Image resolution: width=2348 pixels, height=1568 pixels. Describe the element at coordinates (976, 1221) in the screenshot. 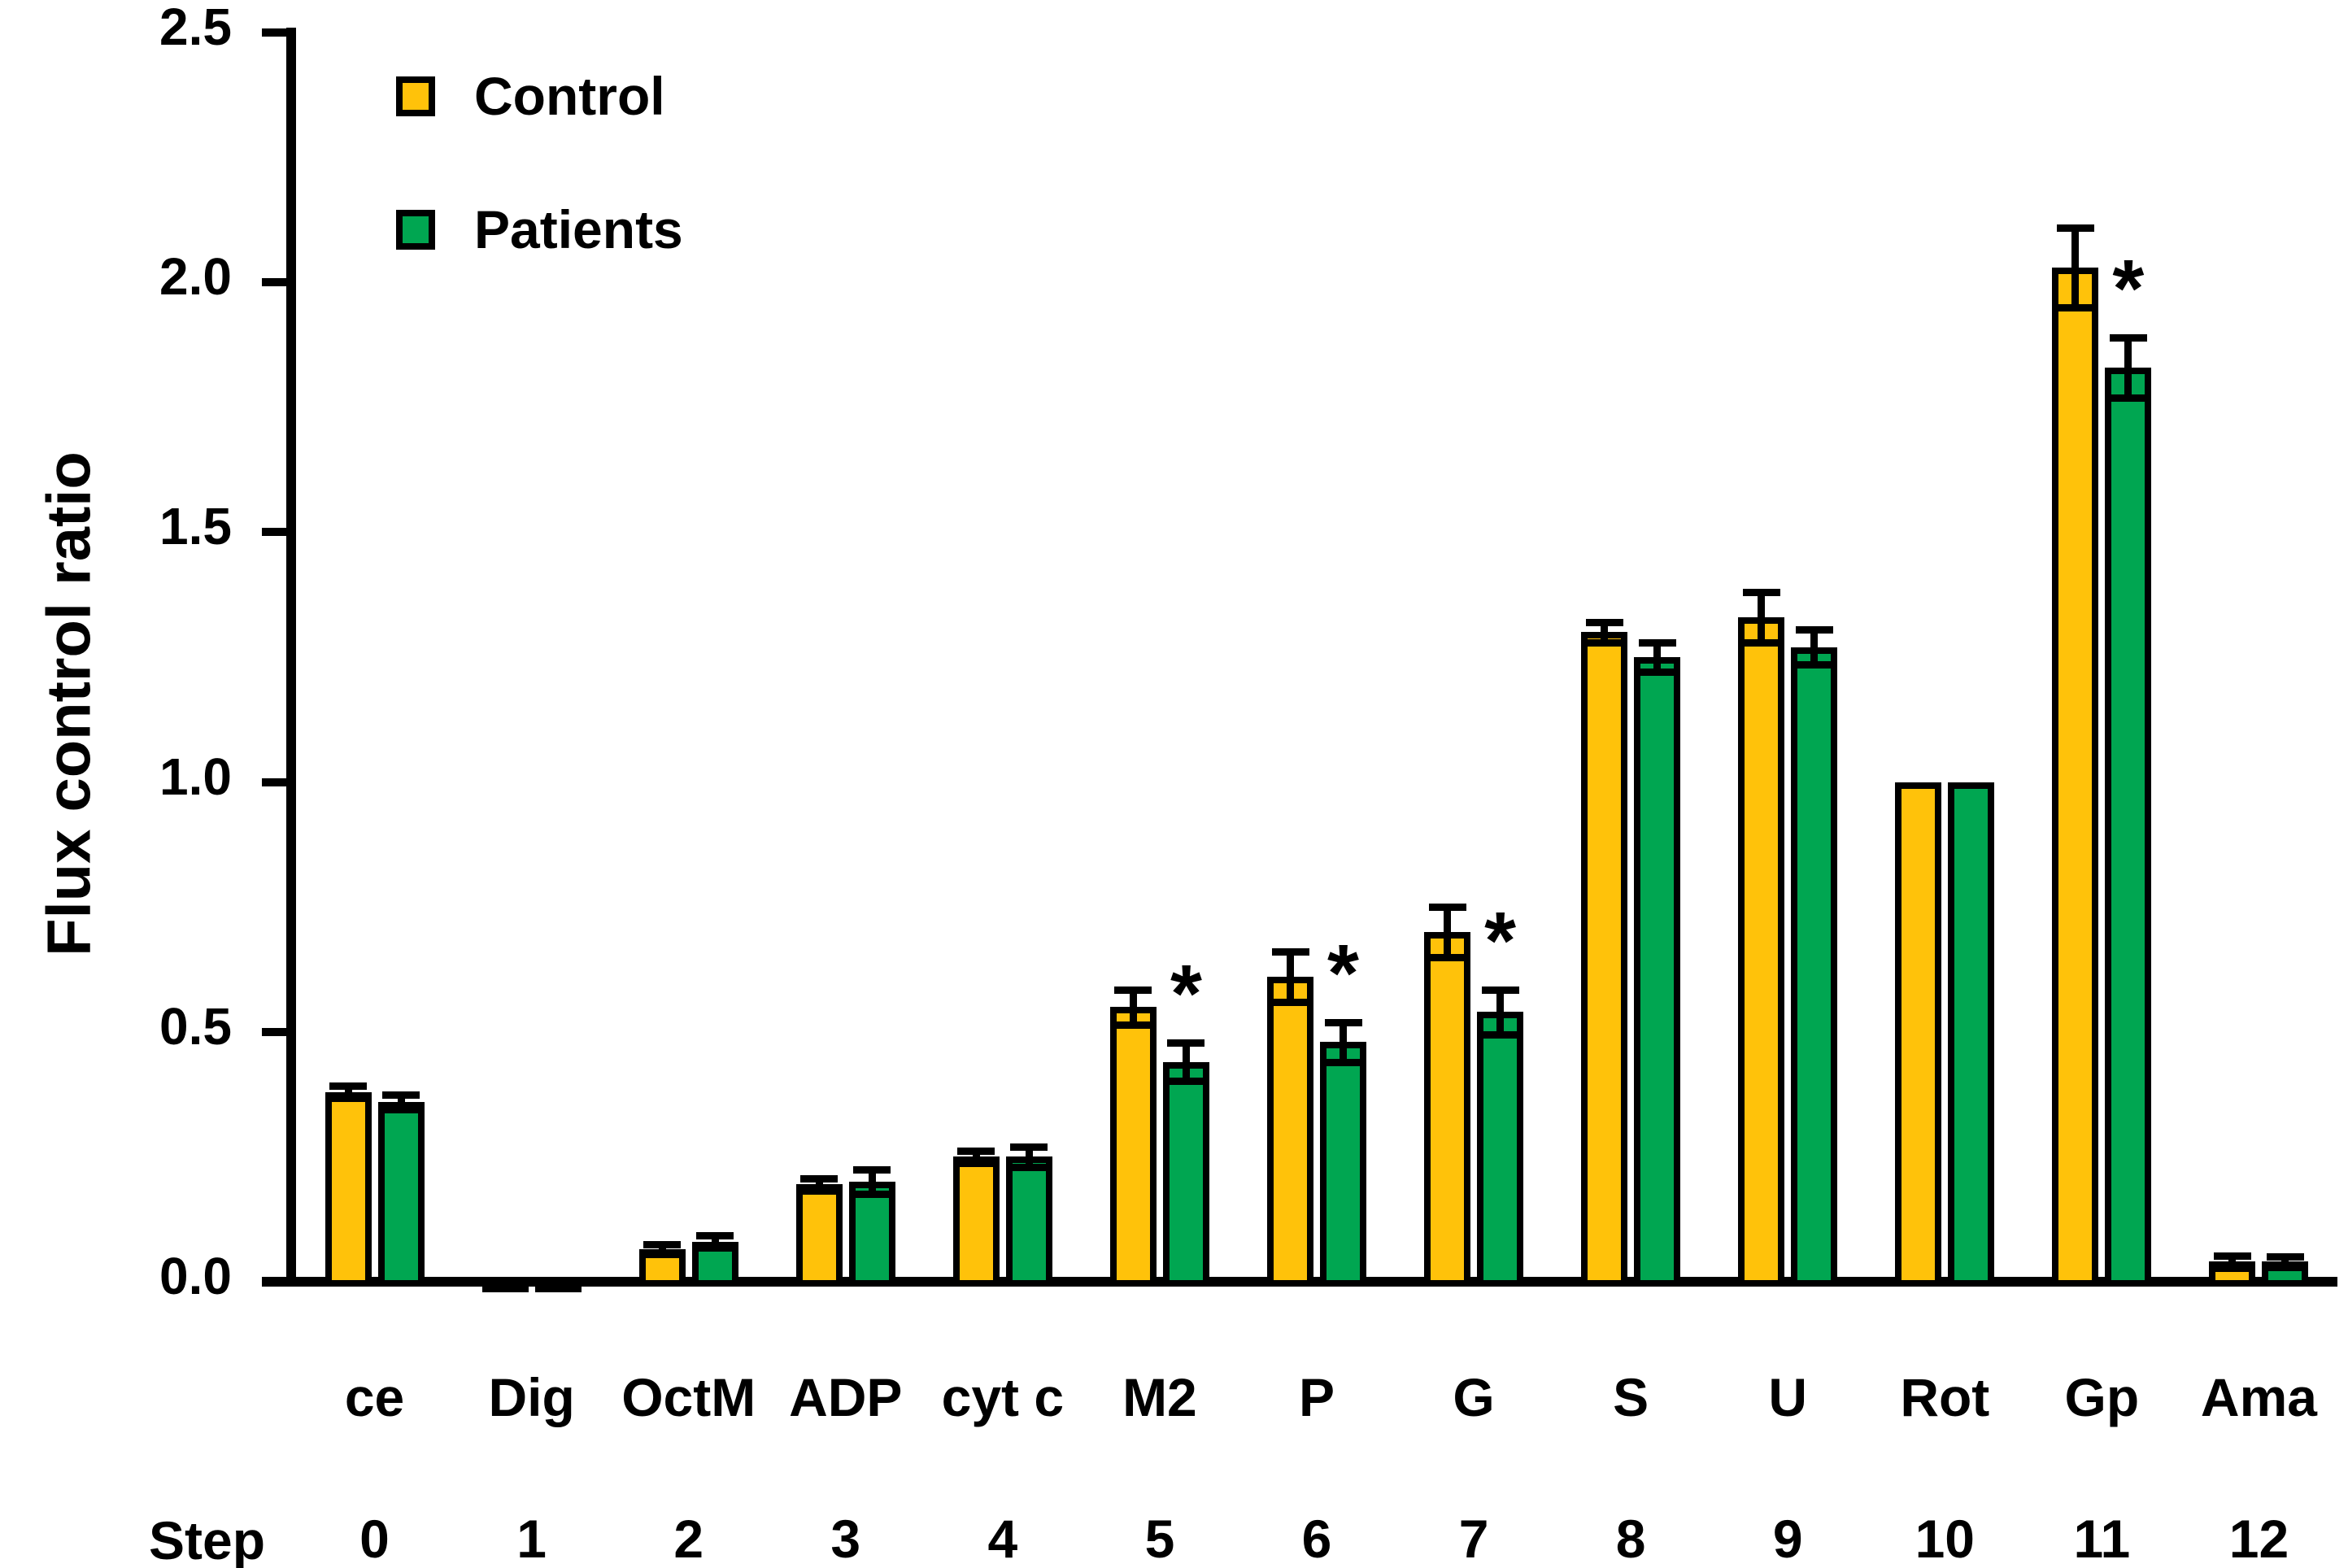

I see `control-bar-cyt c` at that location.